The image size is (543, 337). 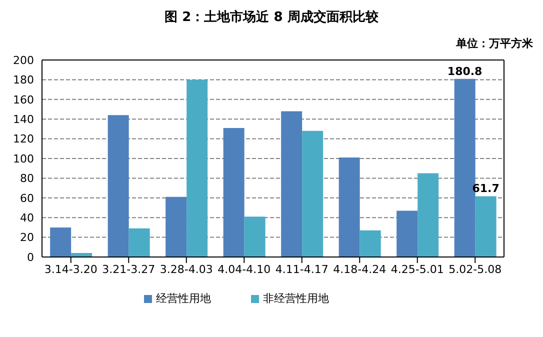 I want to click on y-tick-label: 160, so click(x=23, y=99).